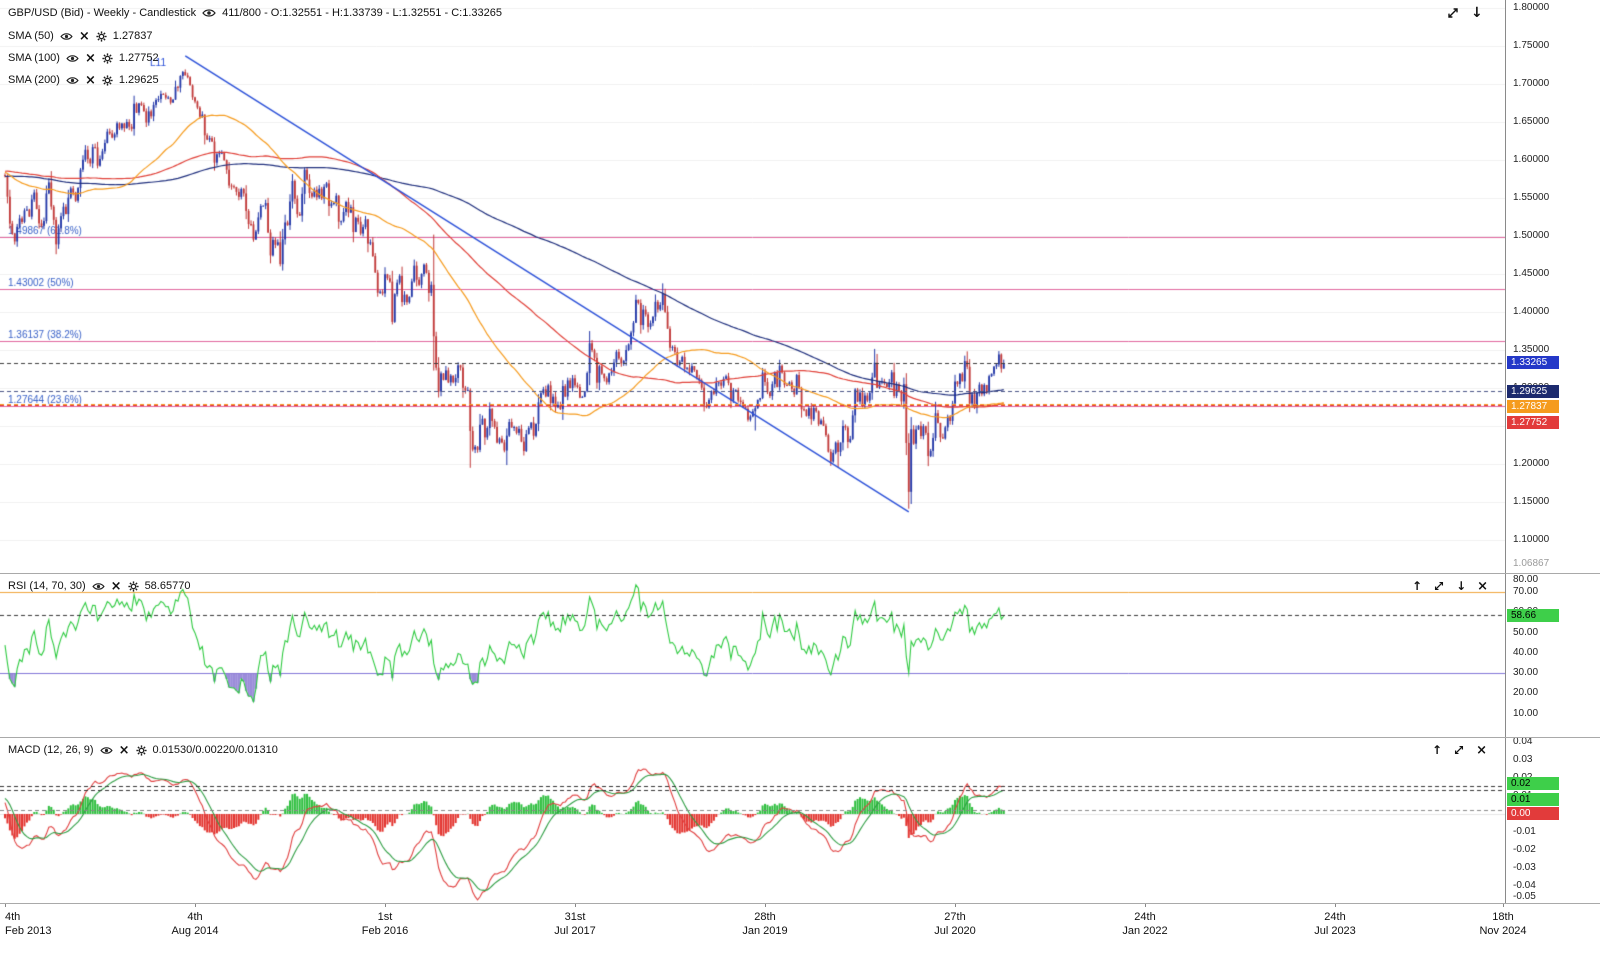 The width and height of the screenshot is (1600, 954). Describe the element at coordinates (167, 586) in the screenshot. I see `indicator-value: 58.65770` at that location.